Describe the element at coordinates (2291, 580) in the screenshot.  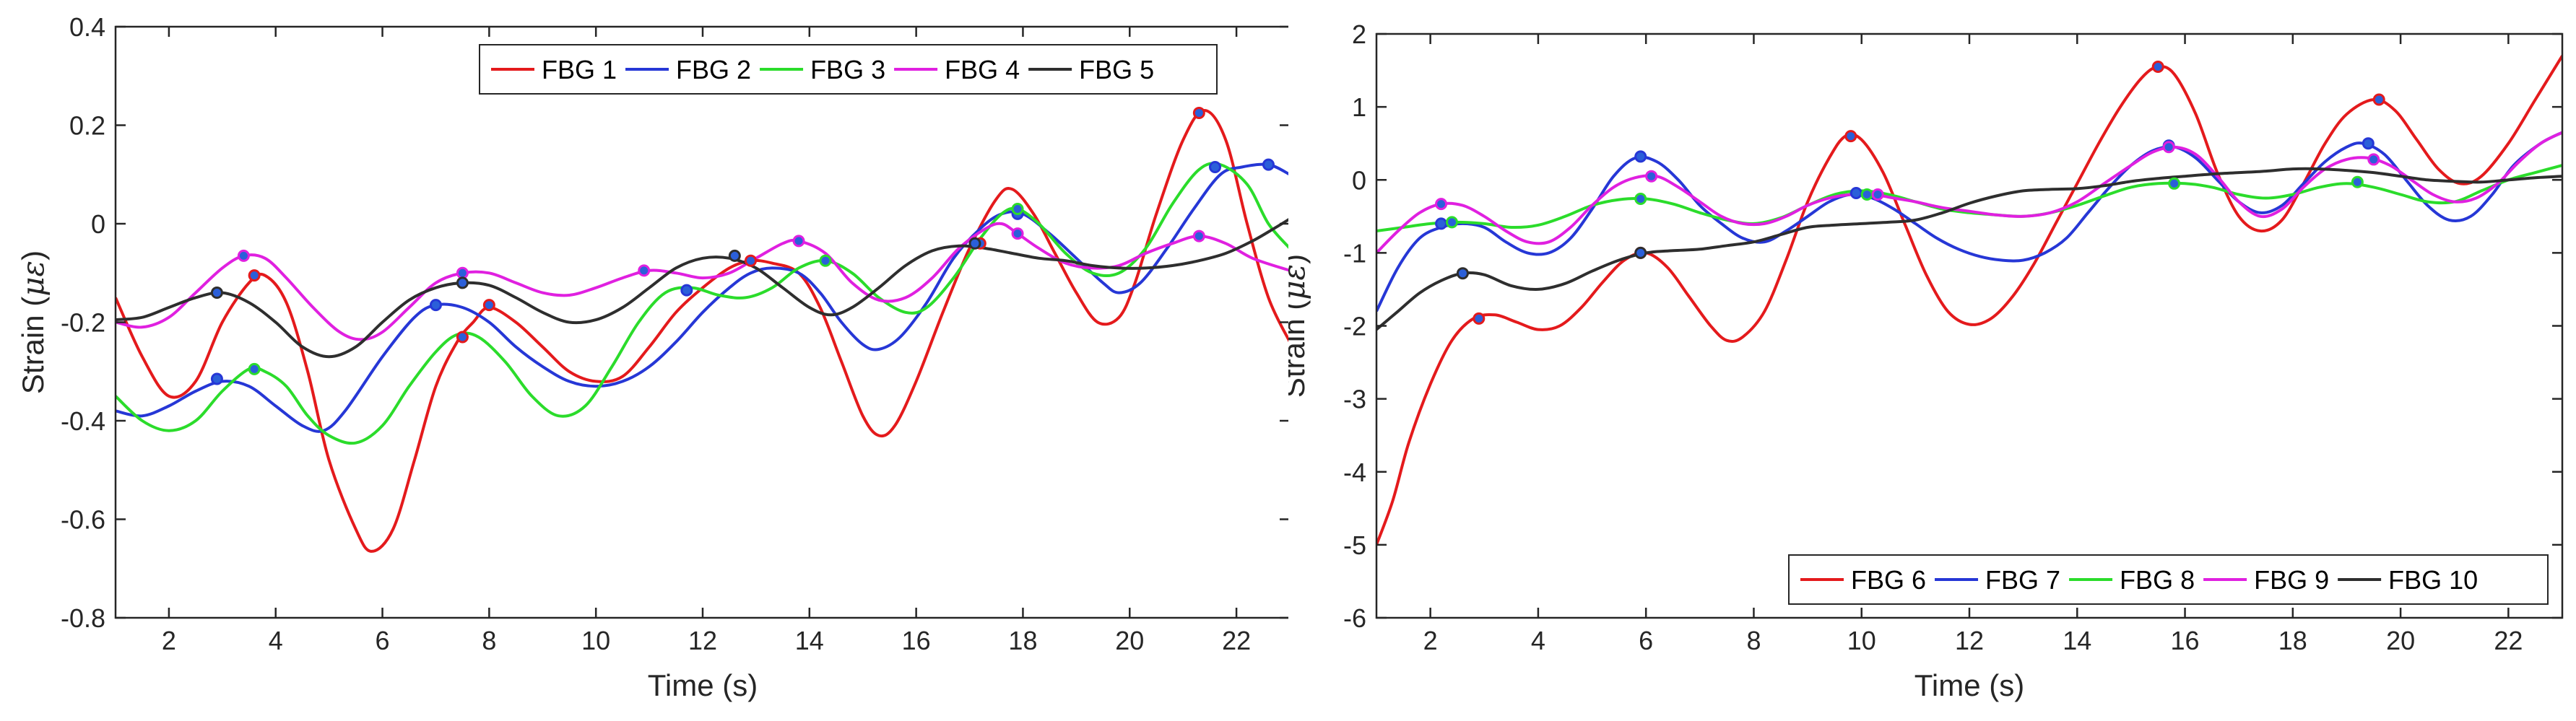
I see `legend-label-fbg-9: FBG 9` at that location.